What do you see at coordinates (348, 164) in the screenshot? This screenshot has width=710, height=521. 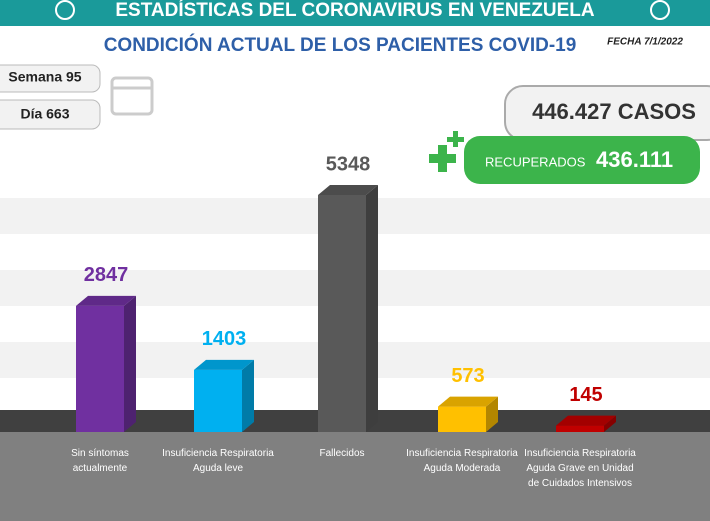 I see `value-label: 5348` at bounding box center [348, 164].